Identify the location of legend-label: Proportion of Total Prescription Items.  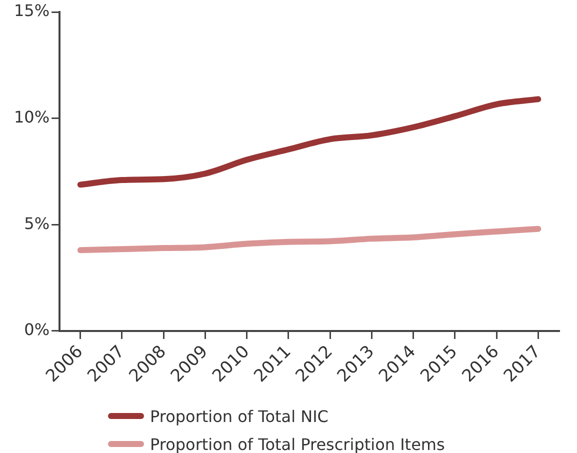
(297, 443).